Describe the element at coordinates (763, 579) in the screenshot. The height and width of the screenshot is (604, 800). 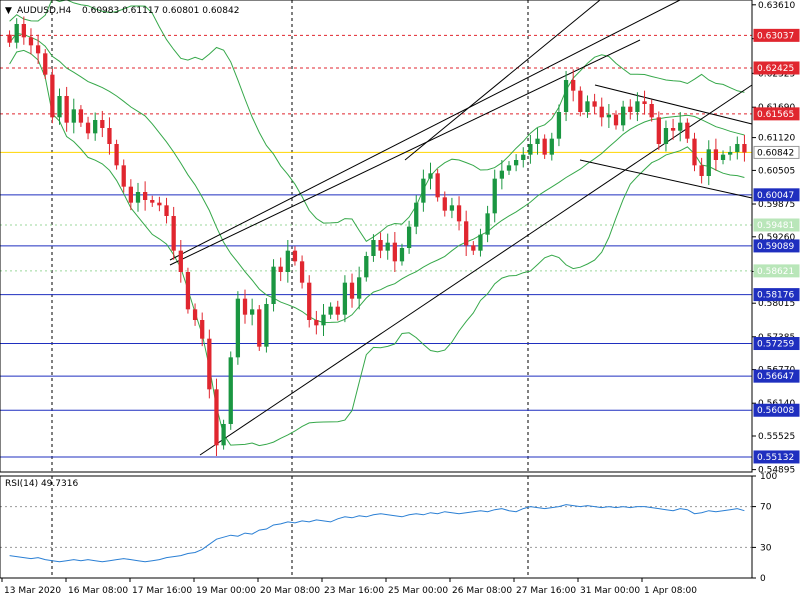
I see `rsi-axis-tick-label: 0` at that location.